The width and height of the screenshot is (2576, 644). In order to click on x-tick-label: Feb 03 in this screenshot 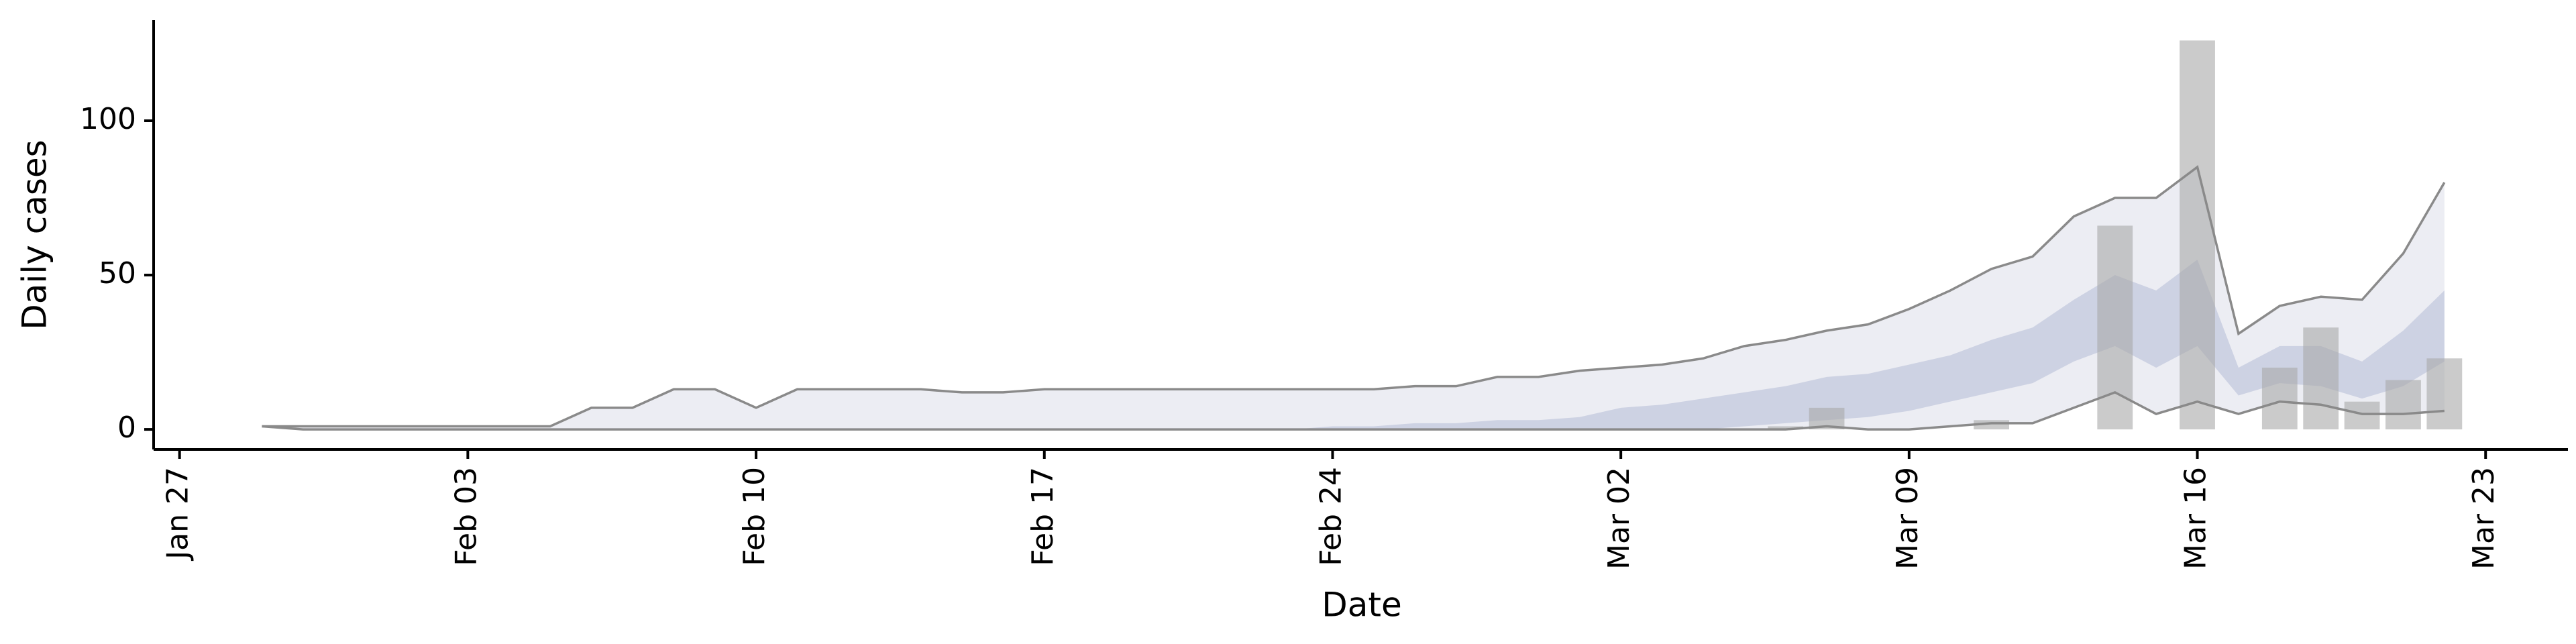, I will do `click(466, 516)`.